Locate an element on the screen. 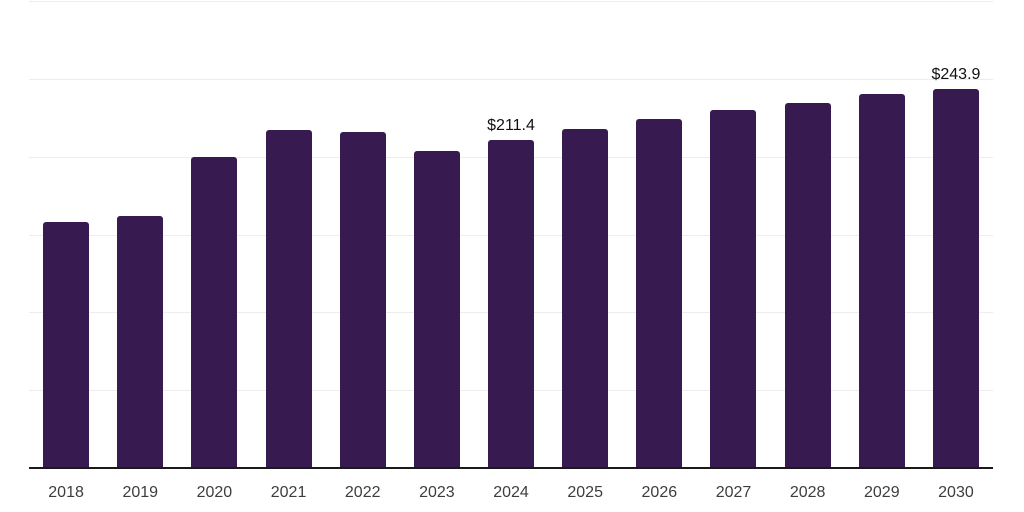 The width and height of the screenshot is (1024, 512). bar-slot-2029 is located at coordinates (882, 235).